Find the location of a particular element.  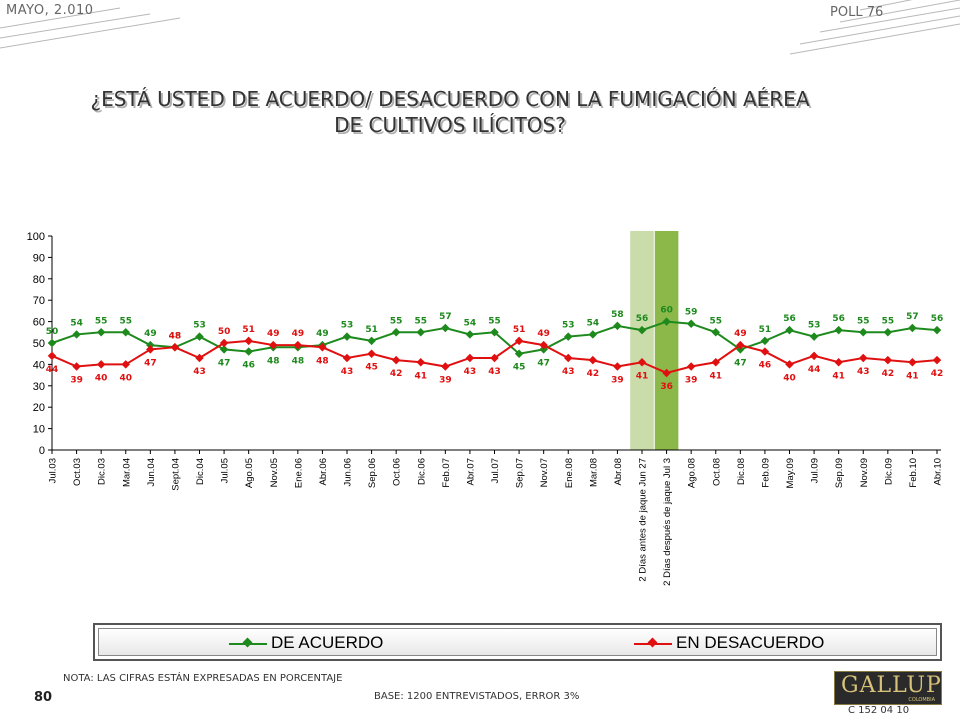

data-label-acuerdo: 50 is located at coordinates (52, 332).